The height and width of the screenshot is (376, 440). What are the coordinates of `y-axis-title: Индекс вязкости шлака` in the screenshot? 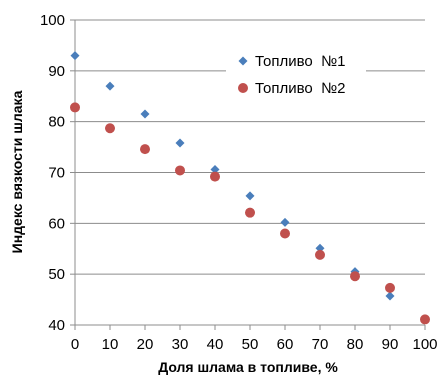 It's located at (17, 171).